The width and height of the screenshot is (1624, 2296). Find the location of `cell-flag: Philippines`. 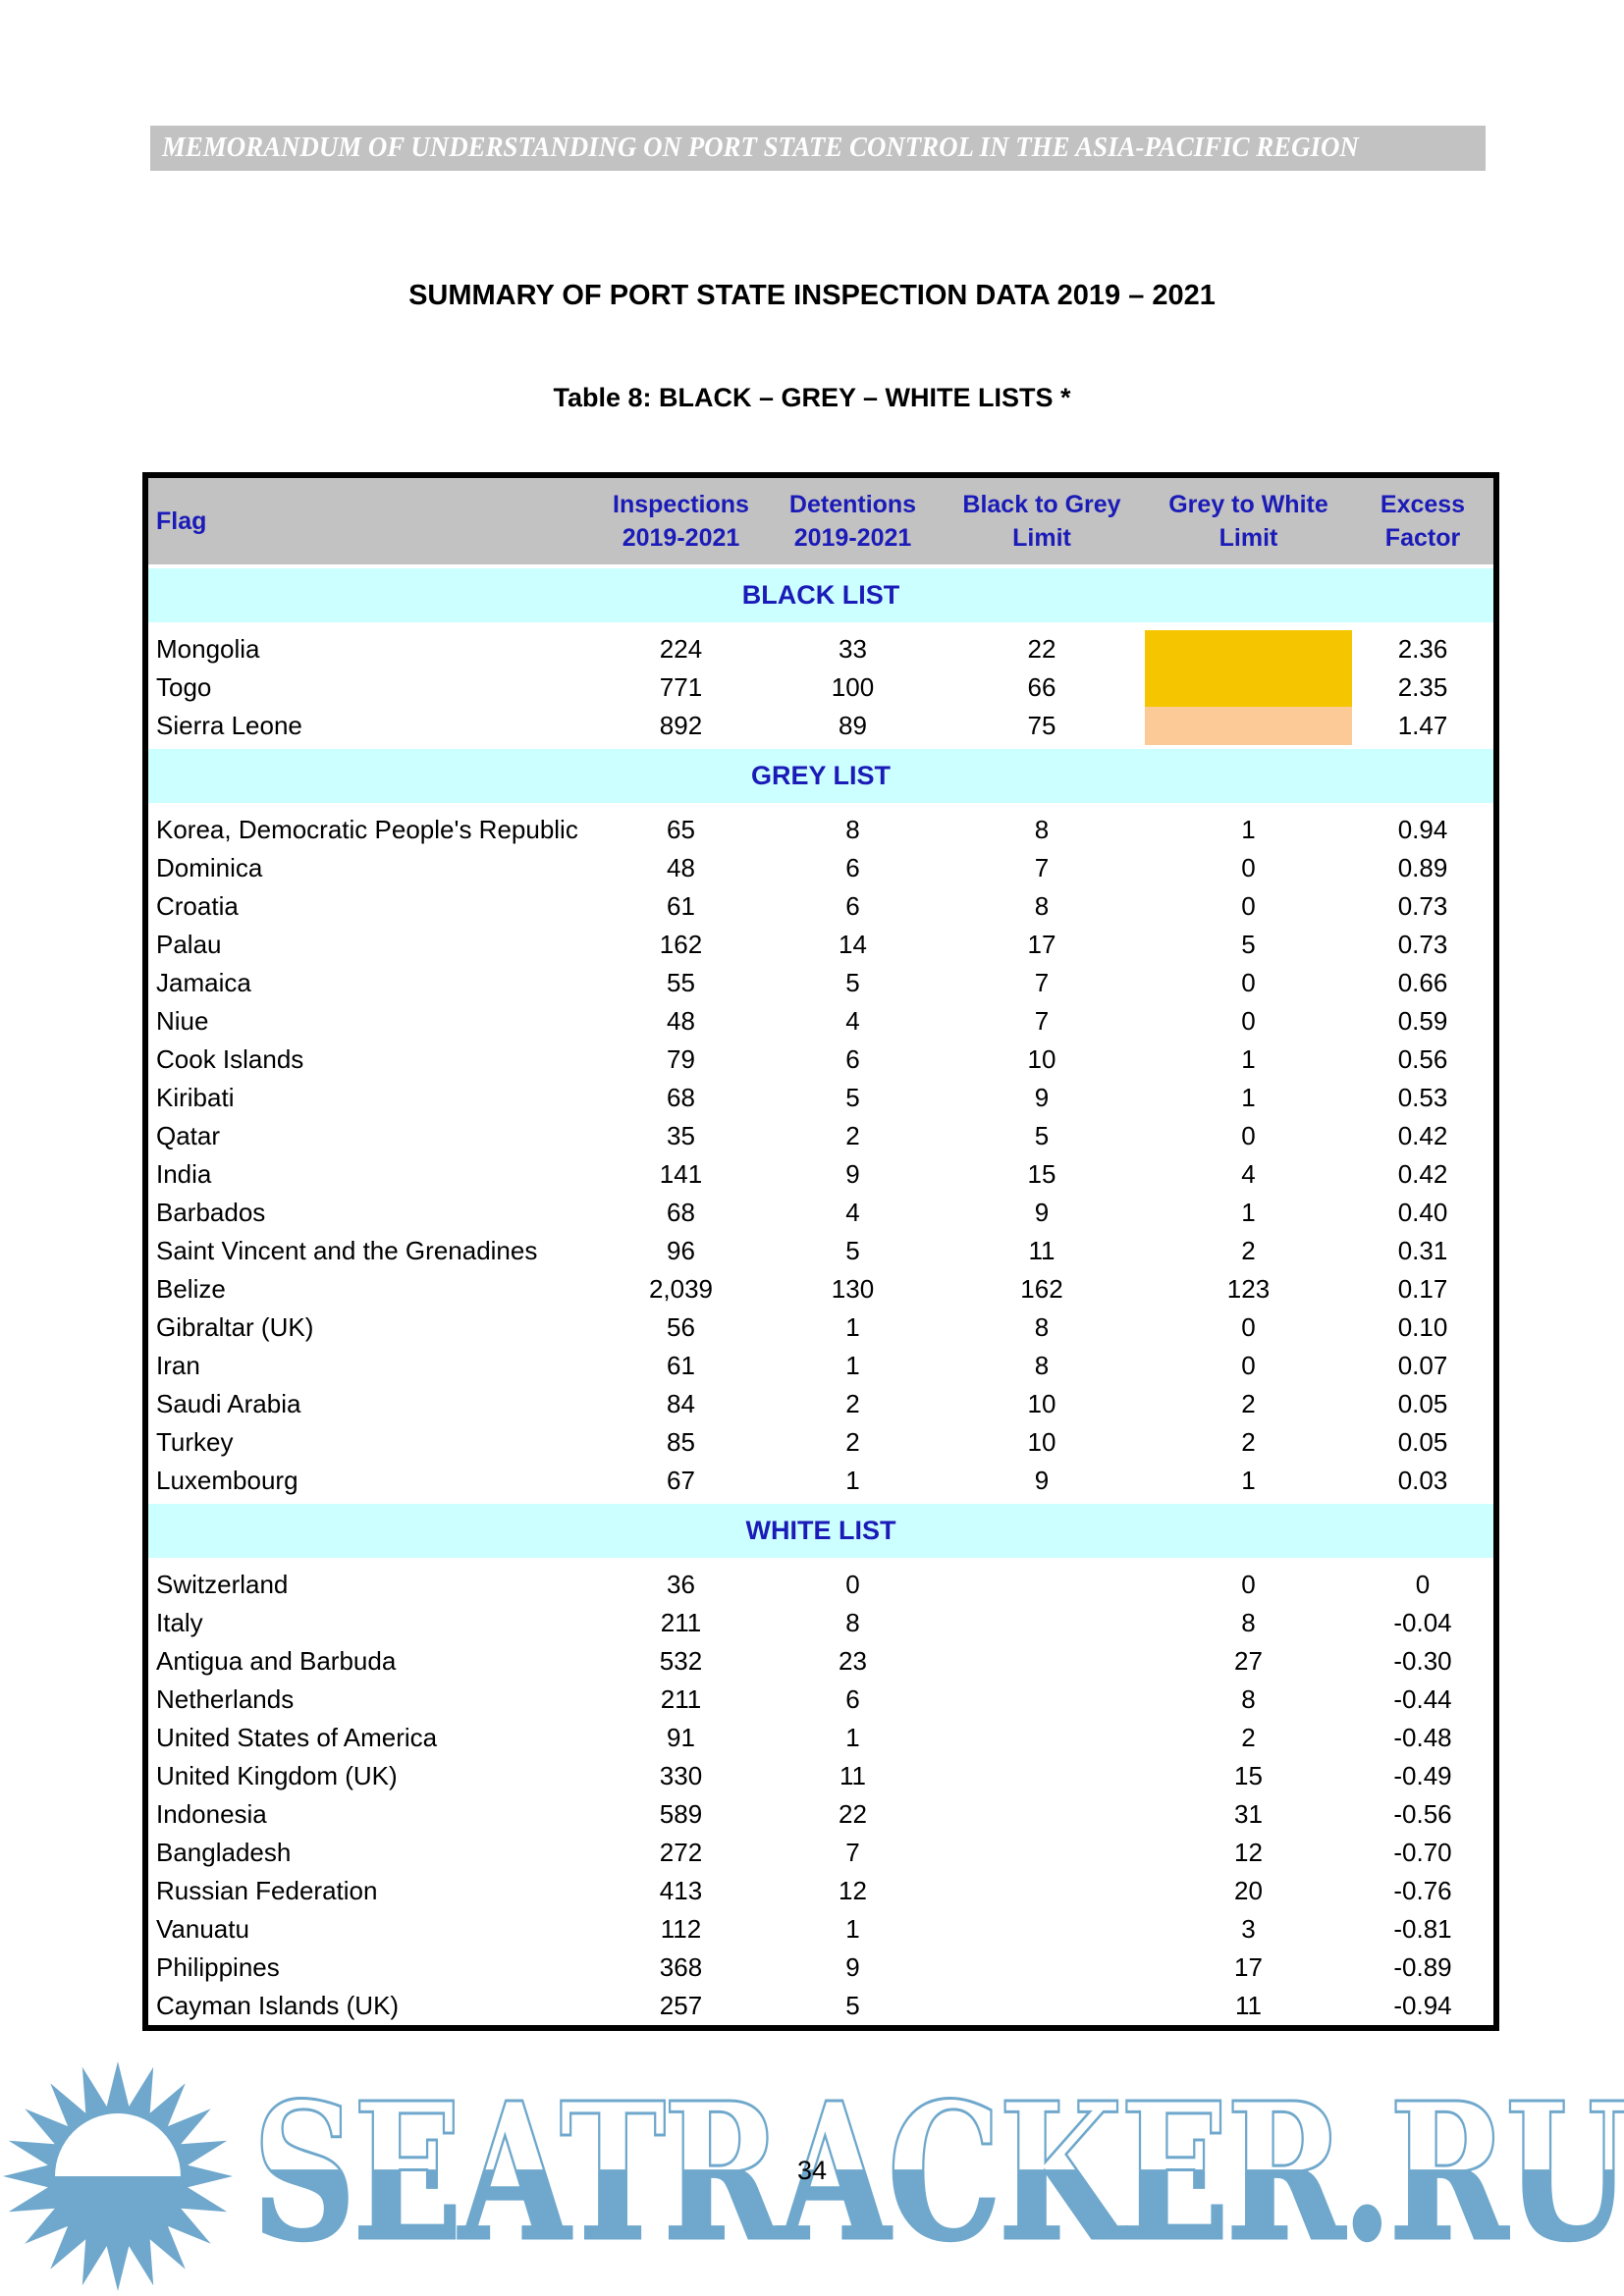

cell-flag: Philippines is located at coordinates (218, 1967).